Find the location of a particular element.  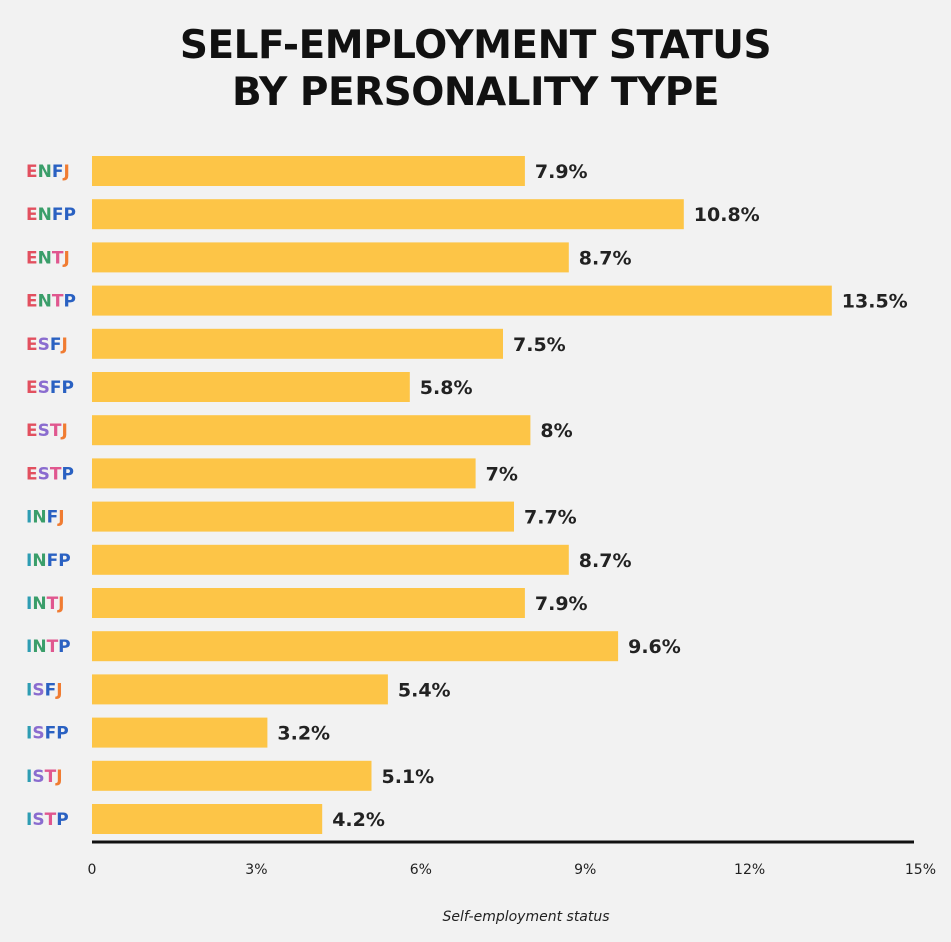

bar-enfj is located at coordinates (308, 171).